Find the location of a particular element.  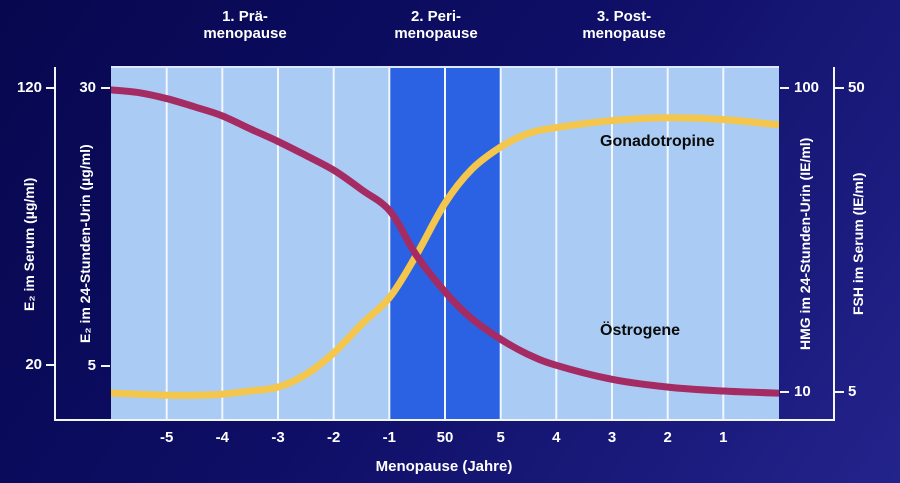

phase-title-line1: 3. Post- is located at coordinates (624, 16).